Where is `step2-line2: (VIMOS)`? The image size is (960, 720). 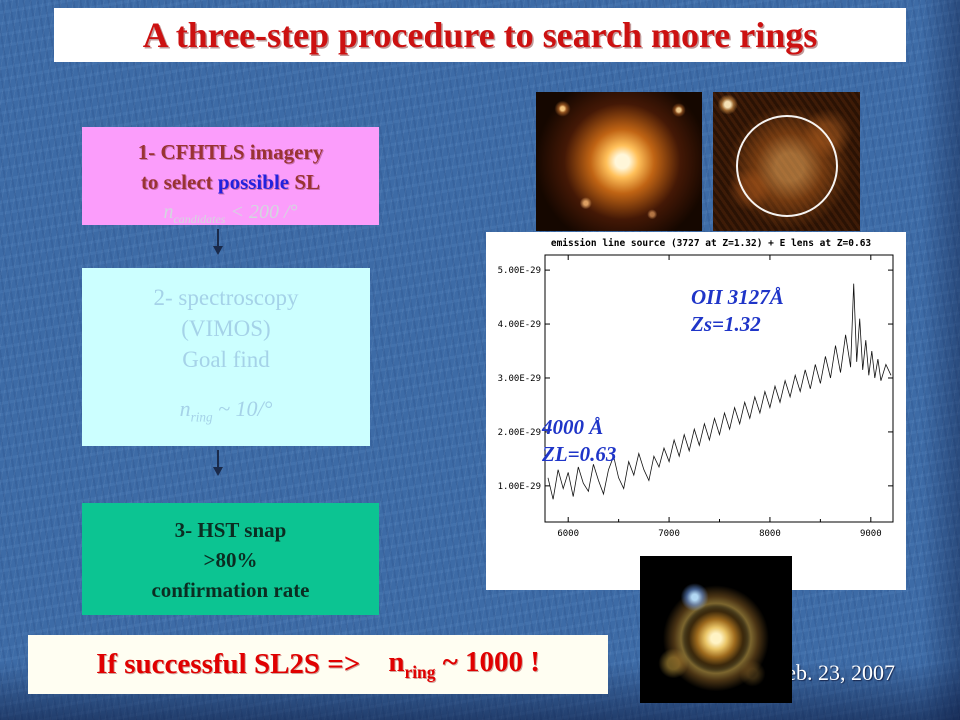
step2-line2: (VIMOS) is located at coordinates (226, 328).